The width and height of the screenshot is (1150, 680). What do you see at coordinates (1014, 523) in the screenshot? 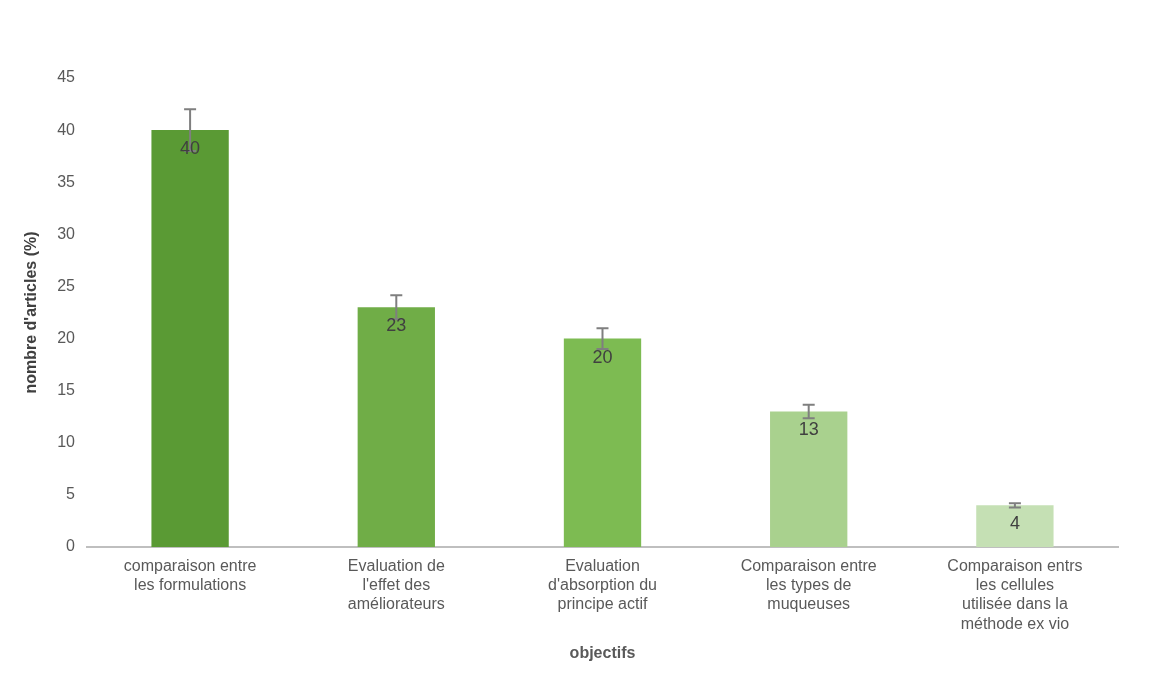
I see `data-label: 4` at bounding box center [1014, 523].